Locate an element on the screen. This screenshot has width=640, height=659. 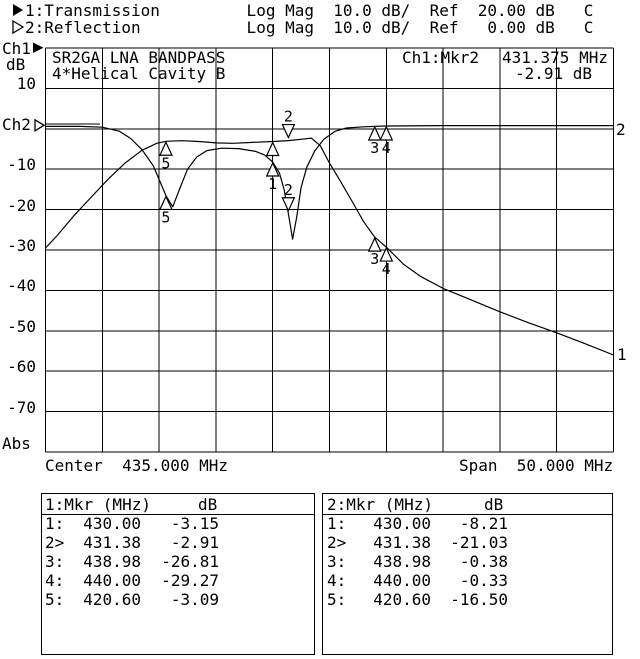
trace2-end-label: 2 is located at coordinates (621, 129).